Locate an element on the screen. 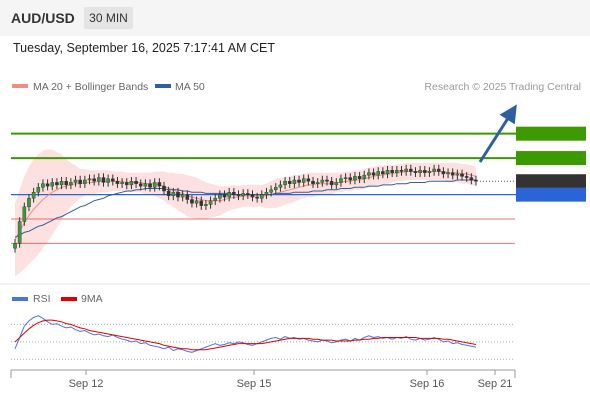  x-tick-label: Sep 16 is located at coordinates (427, 384).